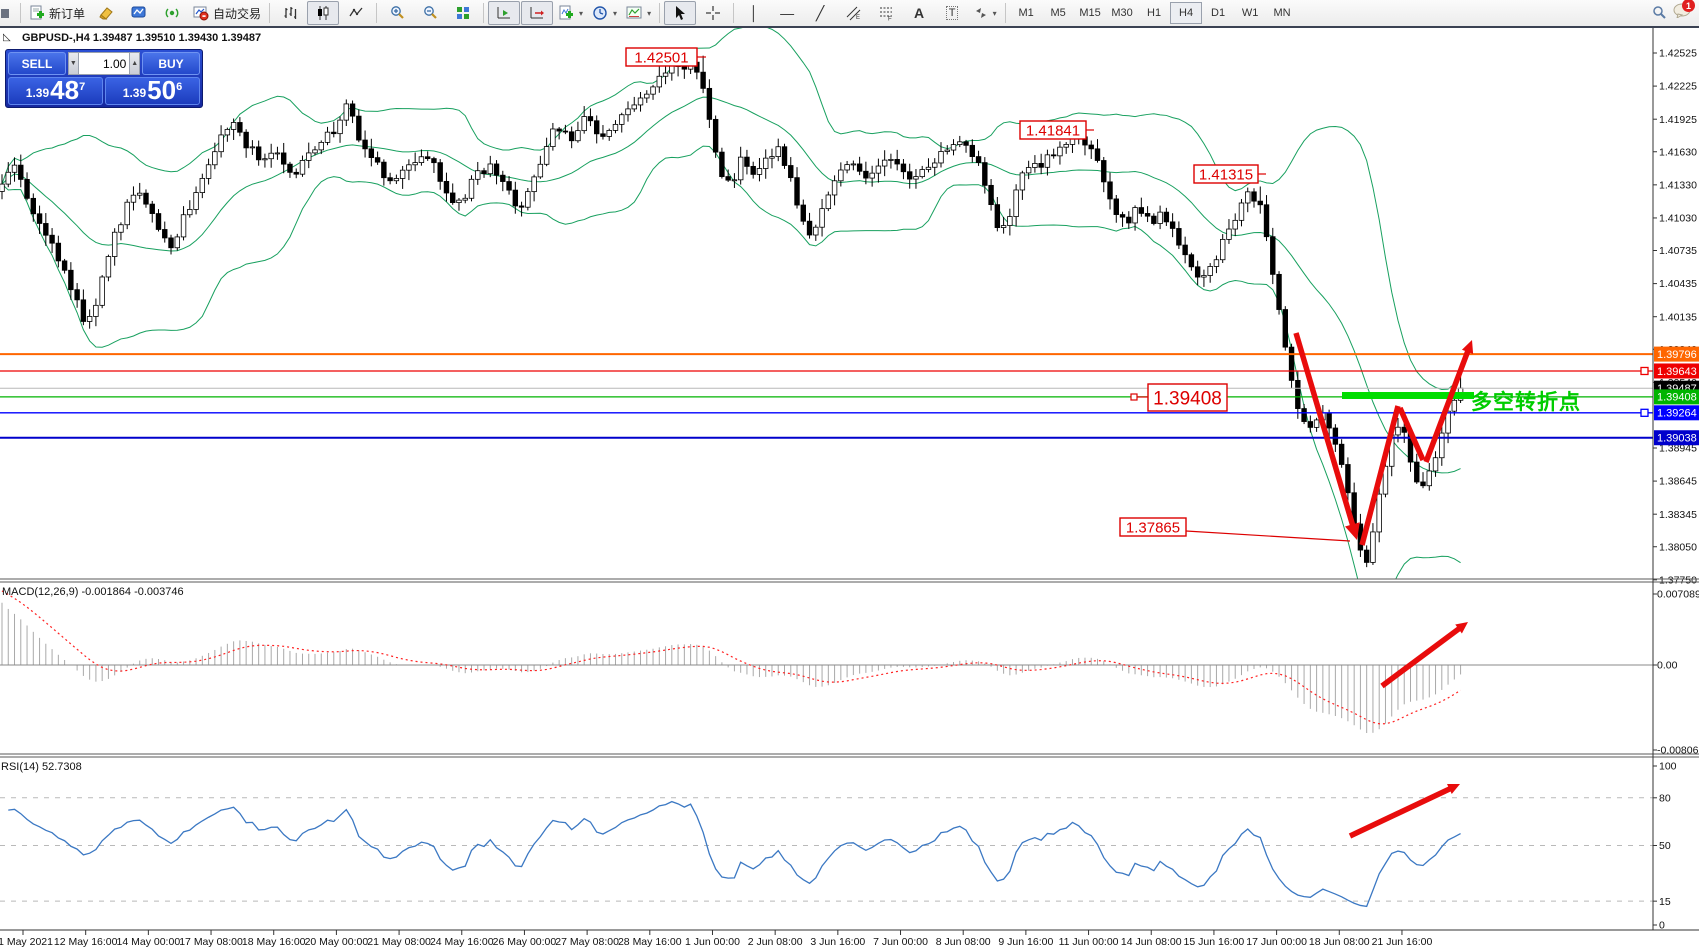 This screenshot has width=1699, height=951. What do you see at coordinates (820, 13) in the screenshot?
I see `trendline-tool: ╱` at bounding box center [820, 13].